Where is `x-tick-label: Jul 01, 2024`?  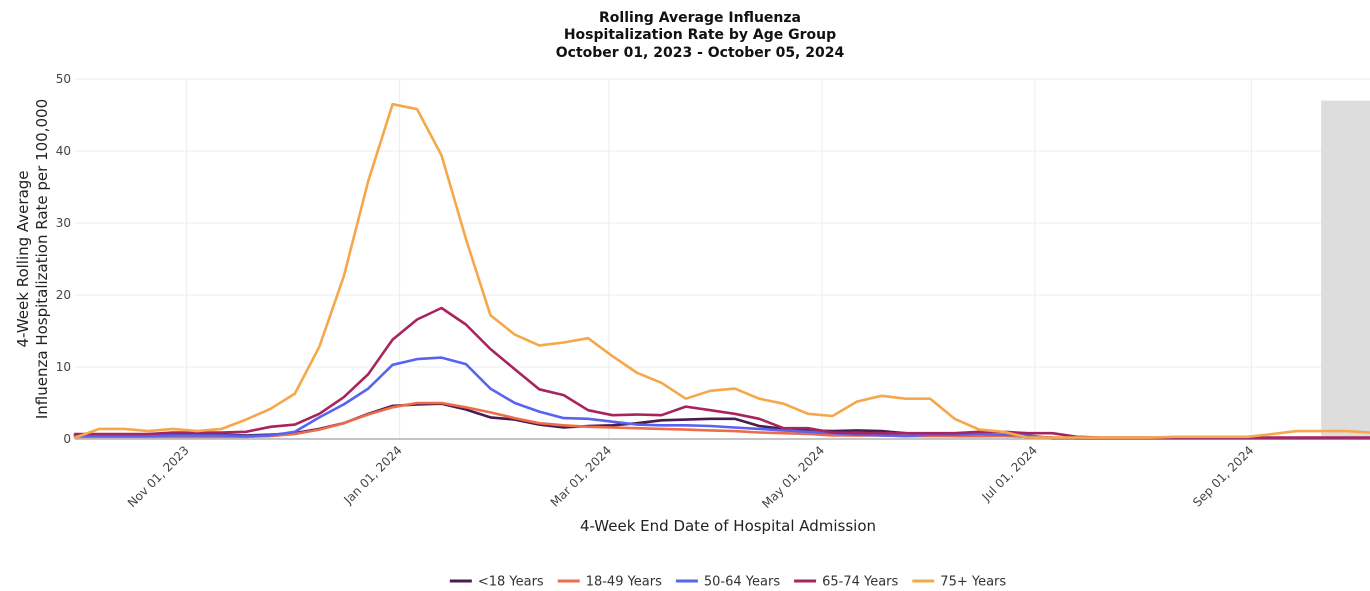 x-tick-label: Jul 01, 2024 is located at coordinates (1009, 473).